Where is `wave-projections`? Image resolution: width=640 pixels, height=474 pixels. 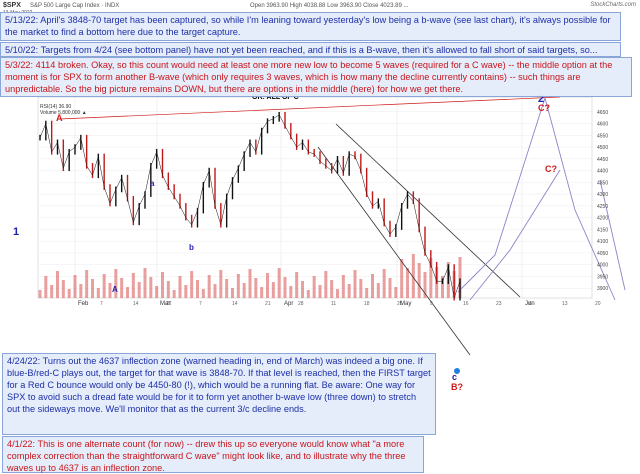
wave-projections is located at coordinates (541, 199).